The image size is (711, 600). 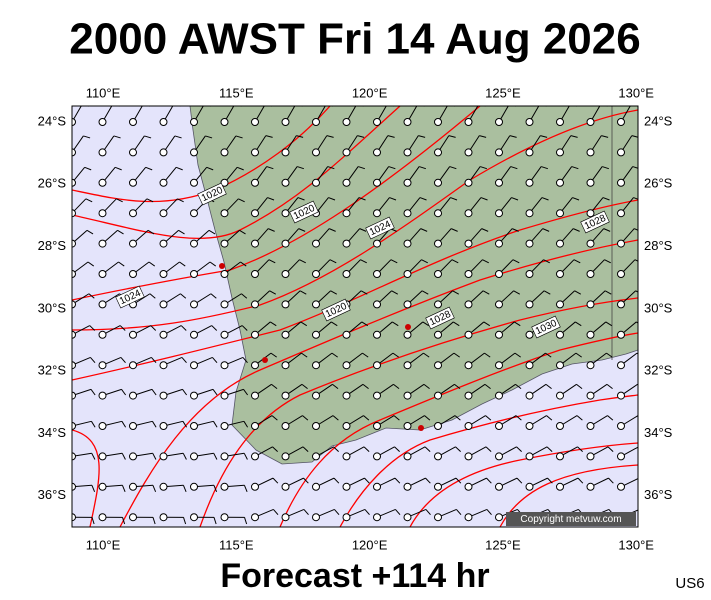 I want to click on city-dot, so click(x=265, y=360).